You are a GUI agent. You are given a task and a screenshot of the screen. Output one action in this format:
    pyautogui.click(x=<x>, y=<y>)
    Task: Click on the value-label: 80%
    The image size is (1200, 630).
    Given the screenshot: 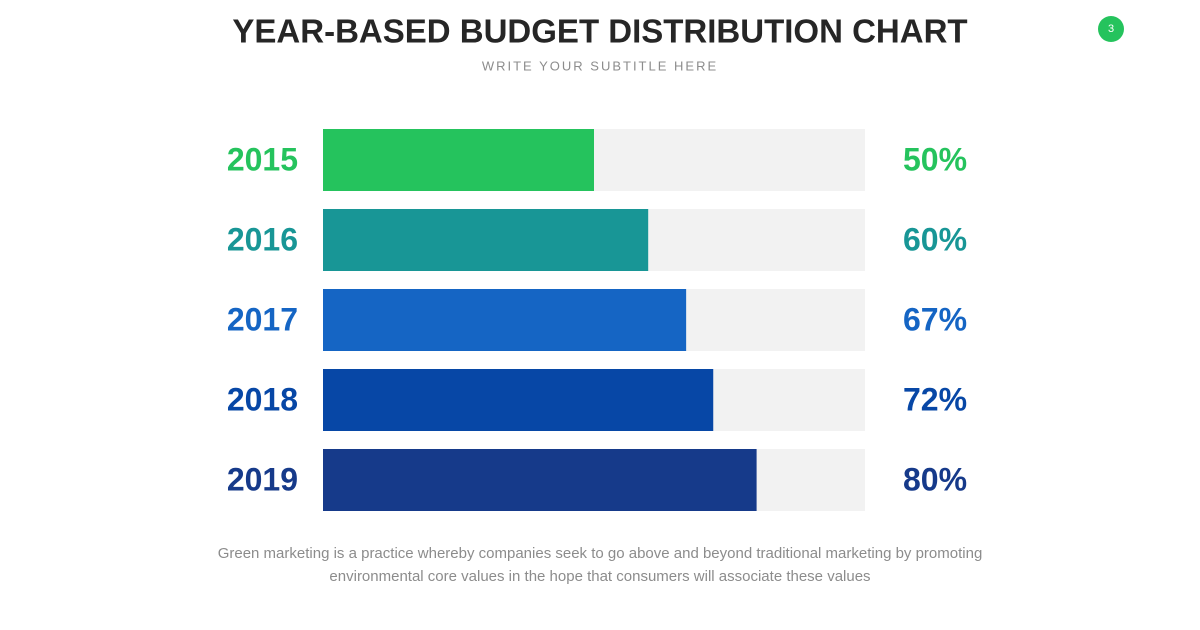 What is the action you would take?
    pyautogui.click(x=935, y=479)
    